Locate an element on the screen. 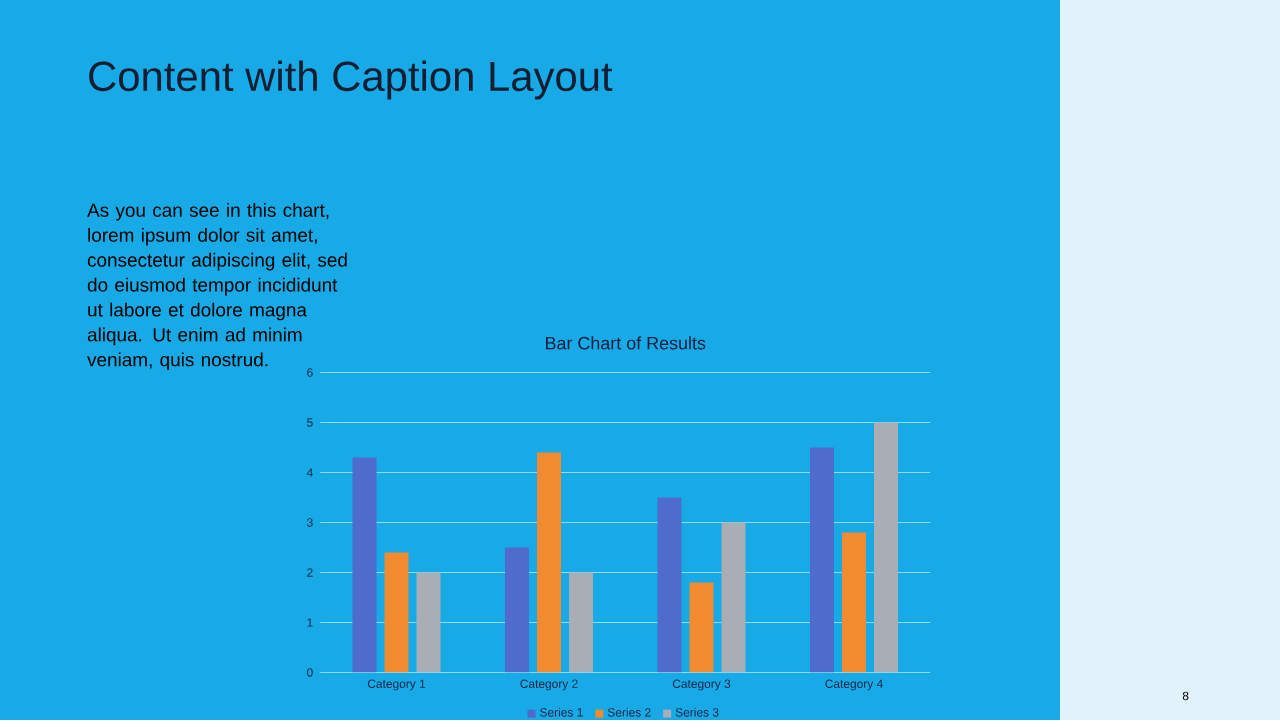 This screenshot has height=728, width=1280. chart-title: Bar Chart of Results is located at coordinates (626, 343).